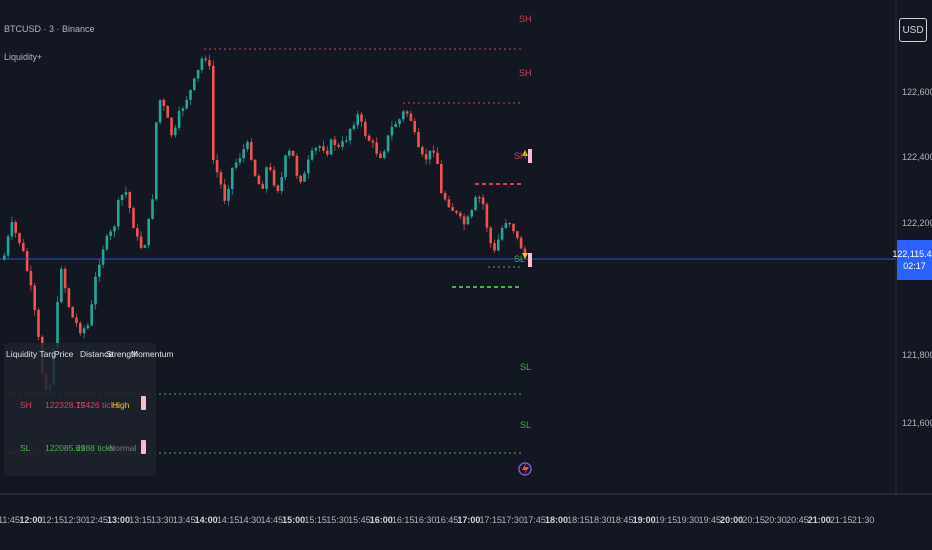 This screenshot has height=550, width=932. What do you see at coordinates (578, 520) in the screenshot?
I see `time-axis-label: 18:15` at bounding box center [578, 520].